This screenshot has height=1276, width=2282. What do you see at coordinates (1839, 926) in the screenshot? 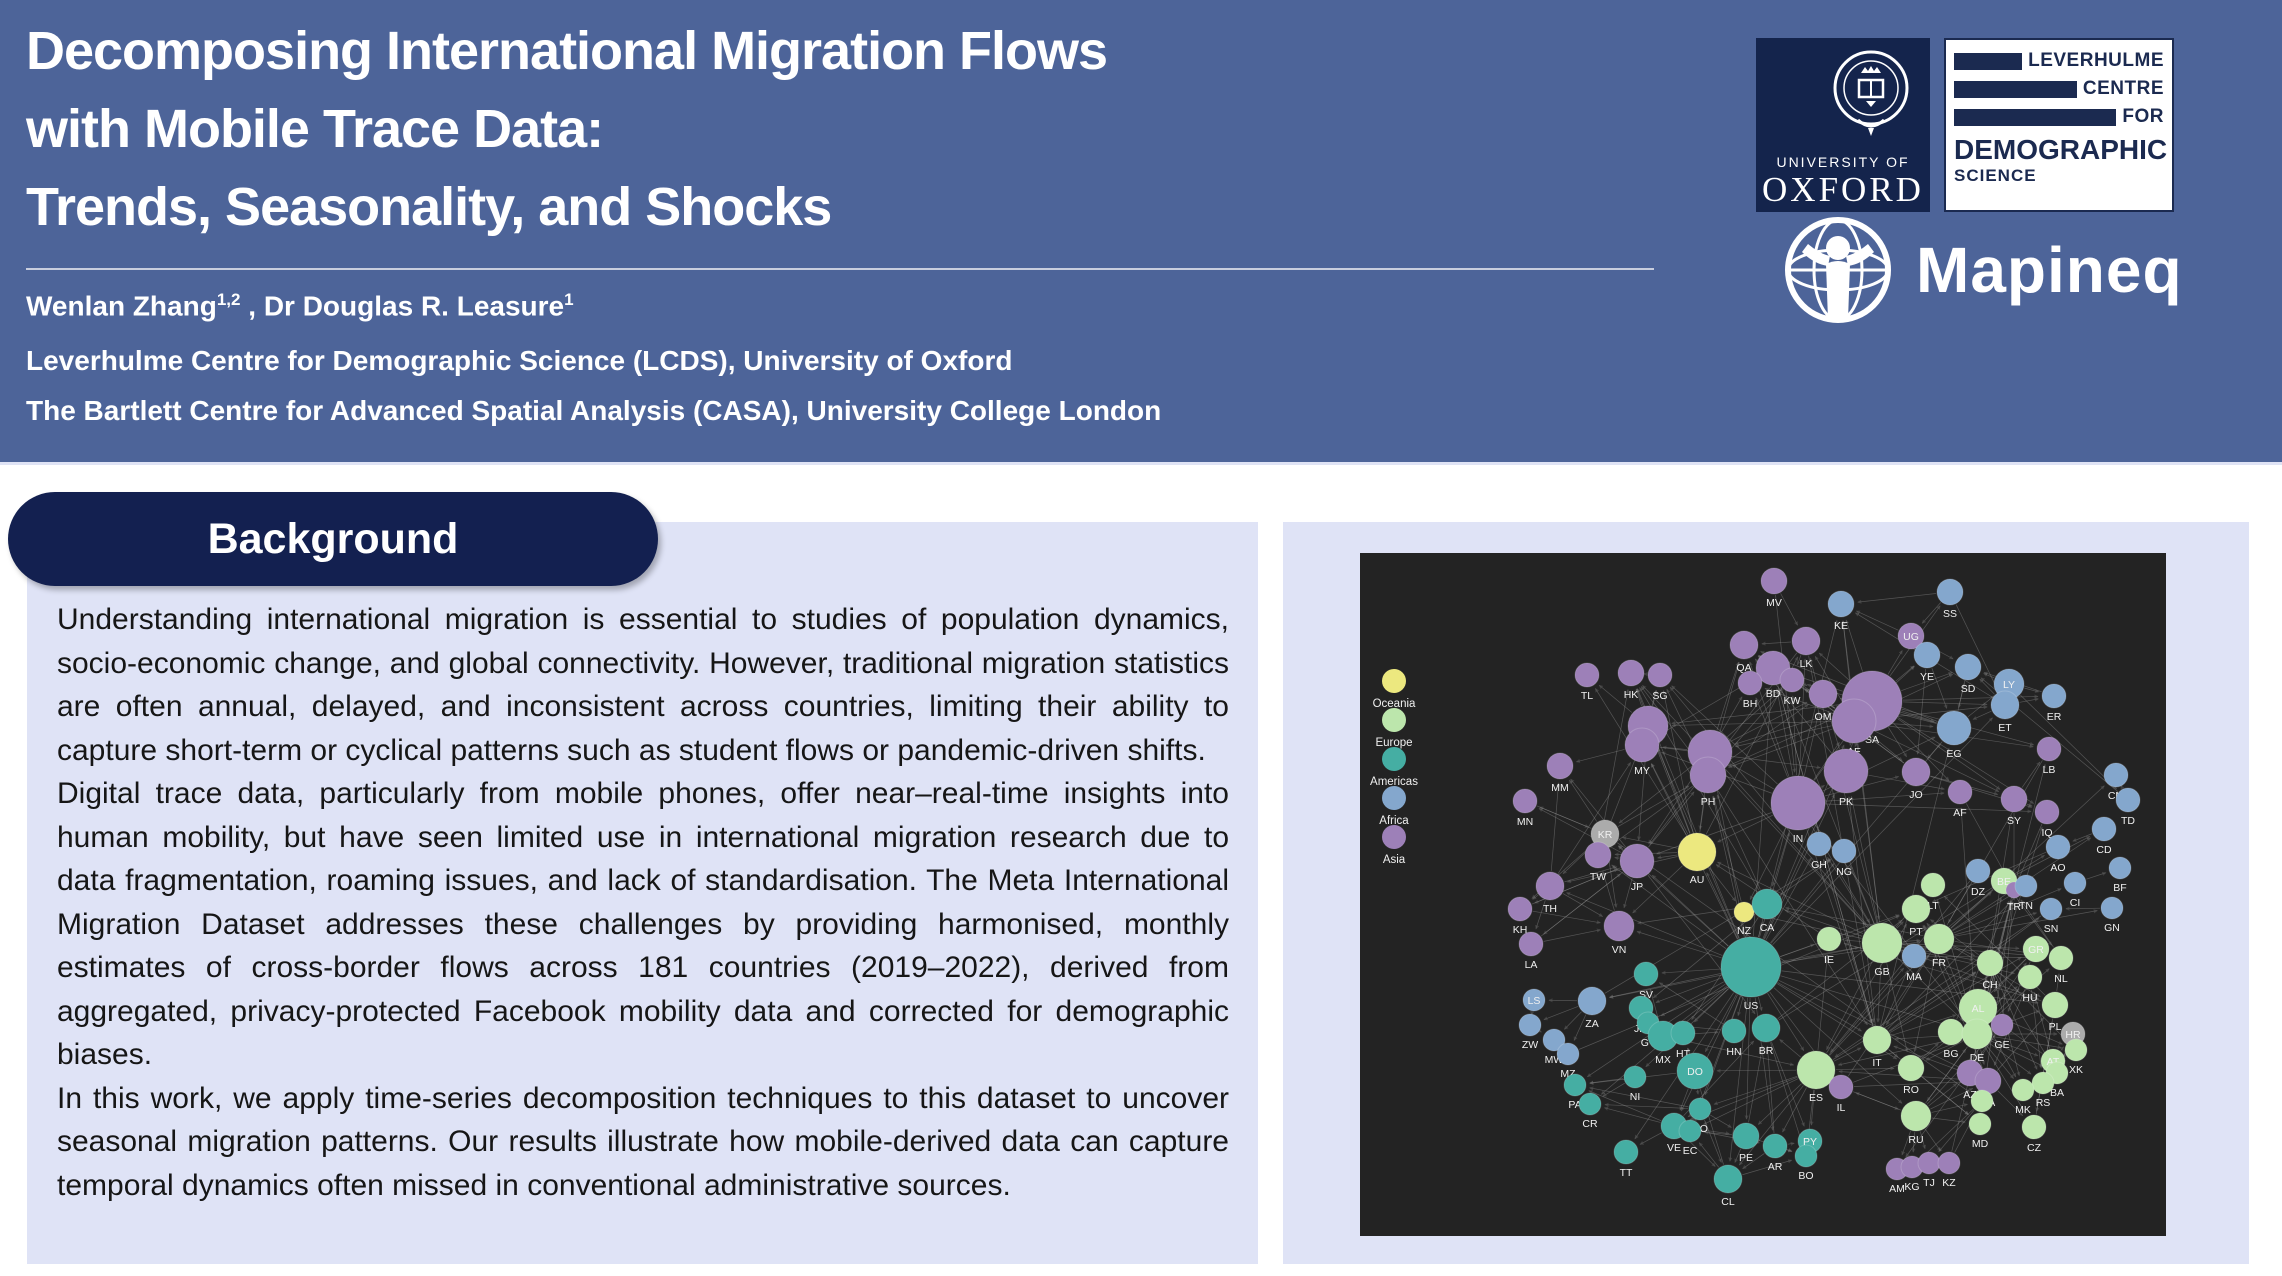
I see `network-edge-IN-IT` at bounding box center [1839, 926].